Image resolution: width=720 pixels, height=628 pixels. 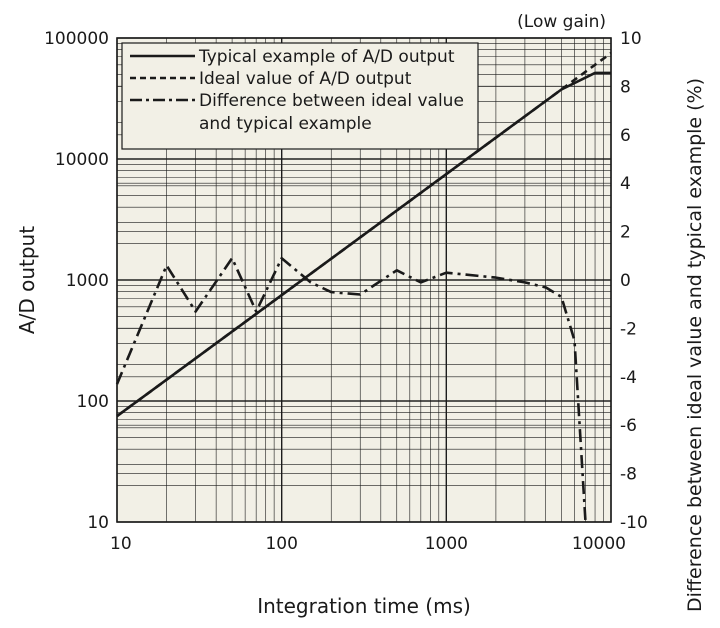 I want to click on legend-box, so click(x=300, y=96).